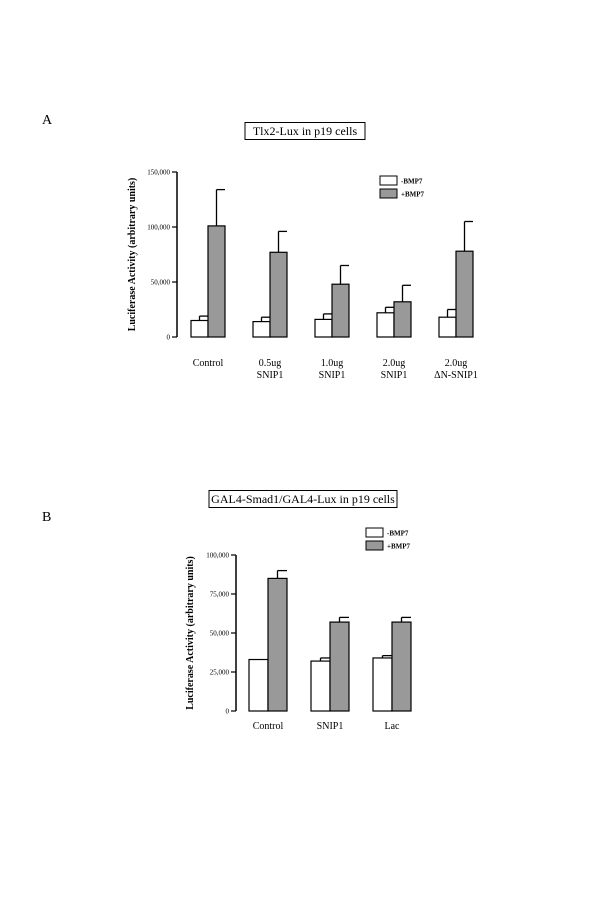 This screenshot has height=901, width=600. What do you see at coordinates (47, 120) in the screenshot?
I see `panel-letter: A` at bounding box center [47, 120].